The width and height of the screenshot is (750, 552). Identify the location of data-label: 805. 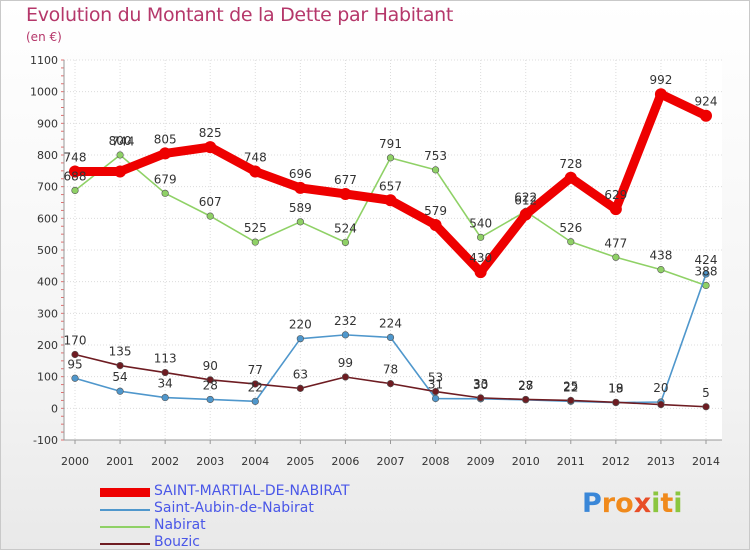
(165, 139).